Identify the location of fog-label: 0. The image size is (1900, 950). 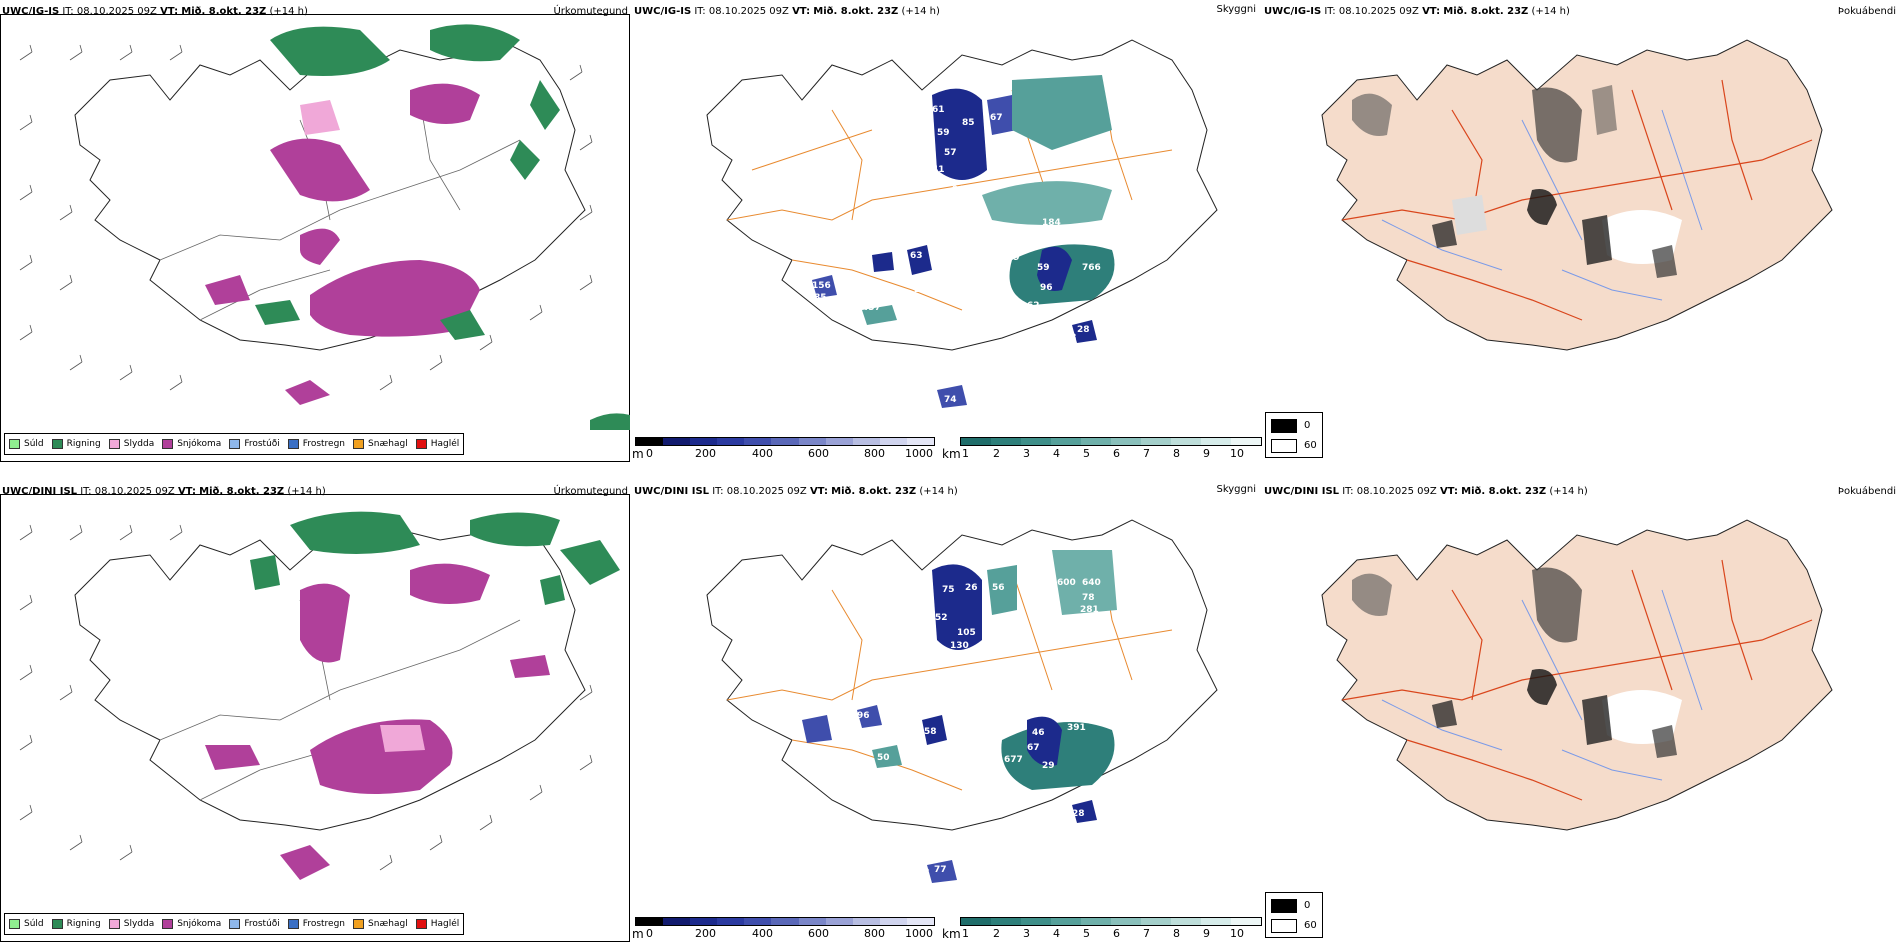
(1307, 905).